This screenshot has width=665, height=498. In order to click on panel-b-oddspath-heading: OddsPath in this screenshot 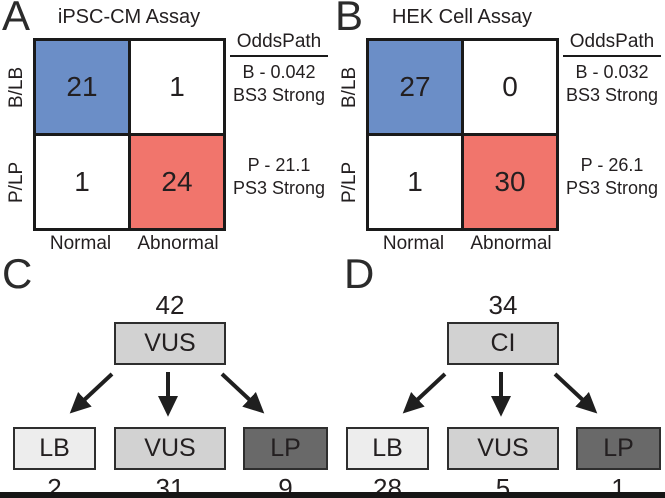, I will do `click(612, 44)`.